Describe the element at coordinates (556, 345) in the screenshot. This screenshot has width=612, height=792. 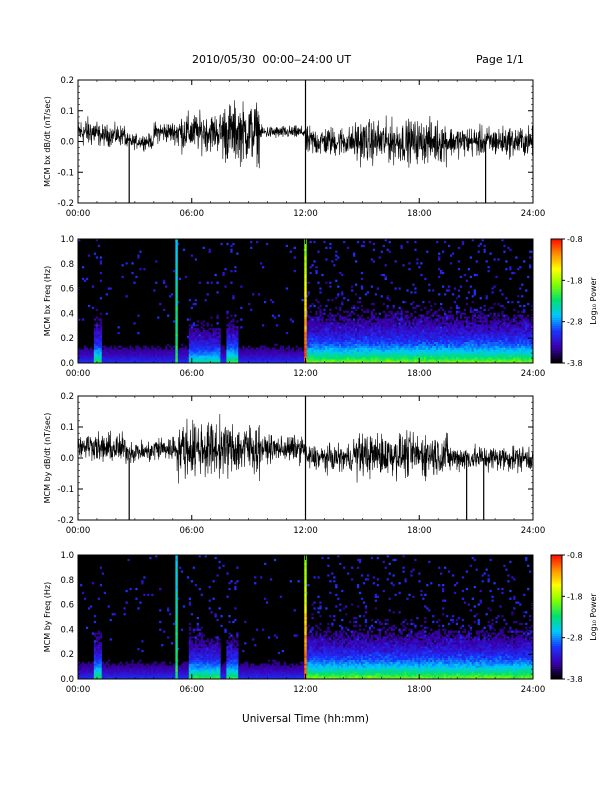
I see `colorbar-band` at that location.